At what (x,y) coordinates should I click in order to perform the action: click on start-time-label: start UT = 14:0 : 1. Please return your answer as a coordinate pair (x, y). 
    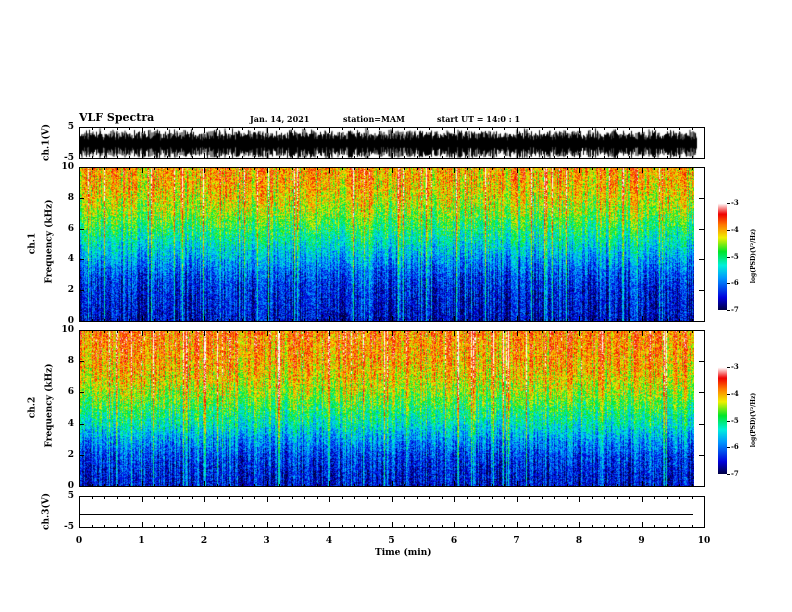
    Looking at the image, I should click on (479, 119).